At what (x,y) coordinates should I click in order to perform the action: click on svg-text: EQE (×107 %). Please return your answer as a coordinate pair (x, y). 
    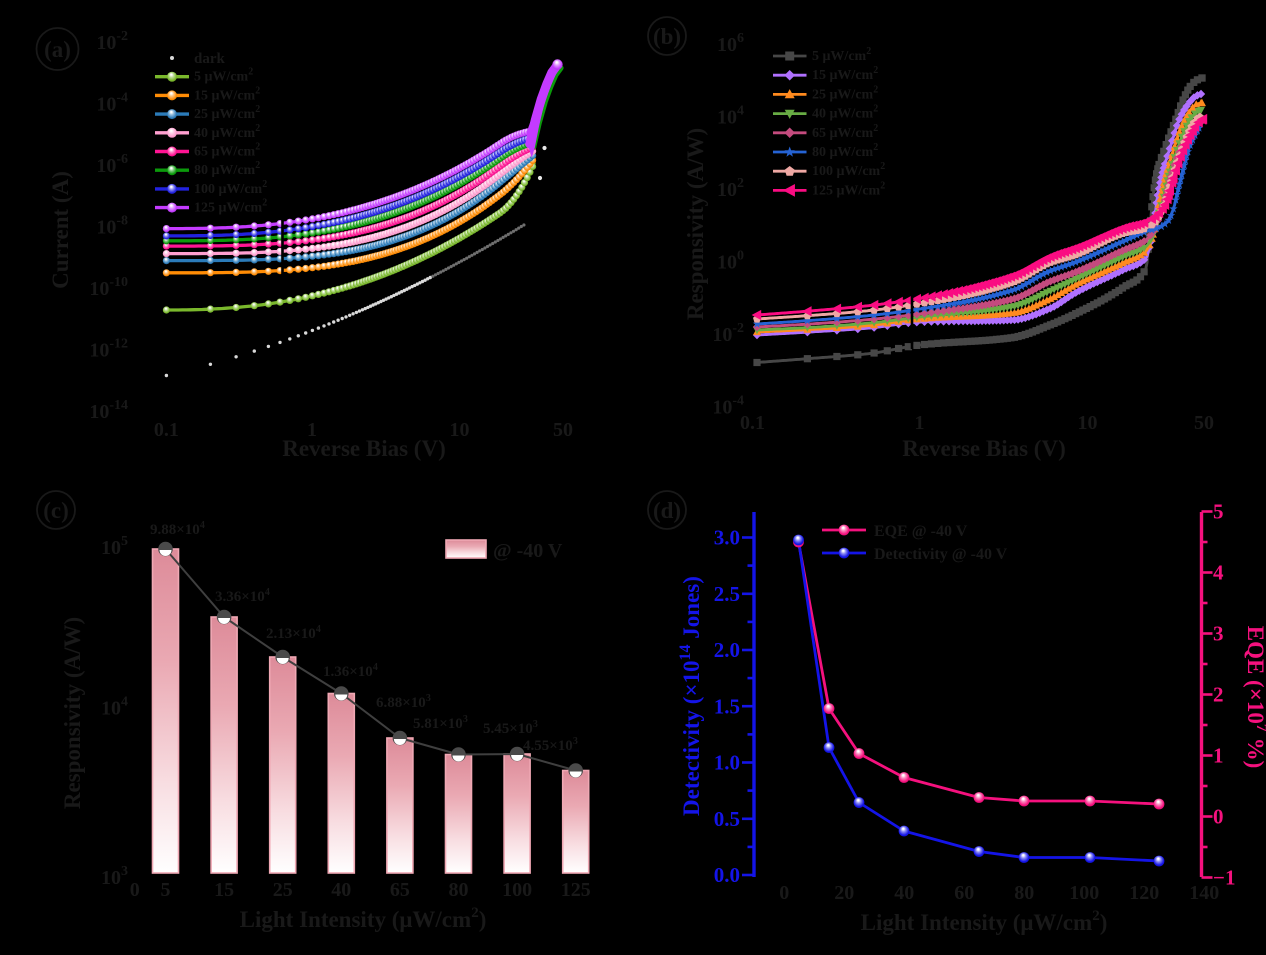
    Looking at the image, I should click on (1254, 697).